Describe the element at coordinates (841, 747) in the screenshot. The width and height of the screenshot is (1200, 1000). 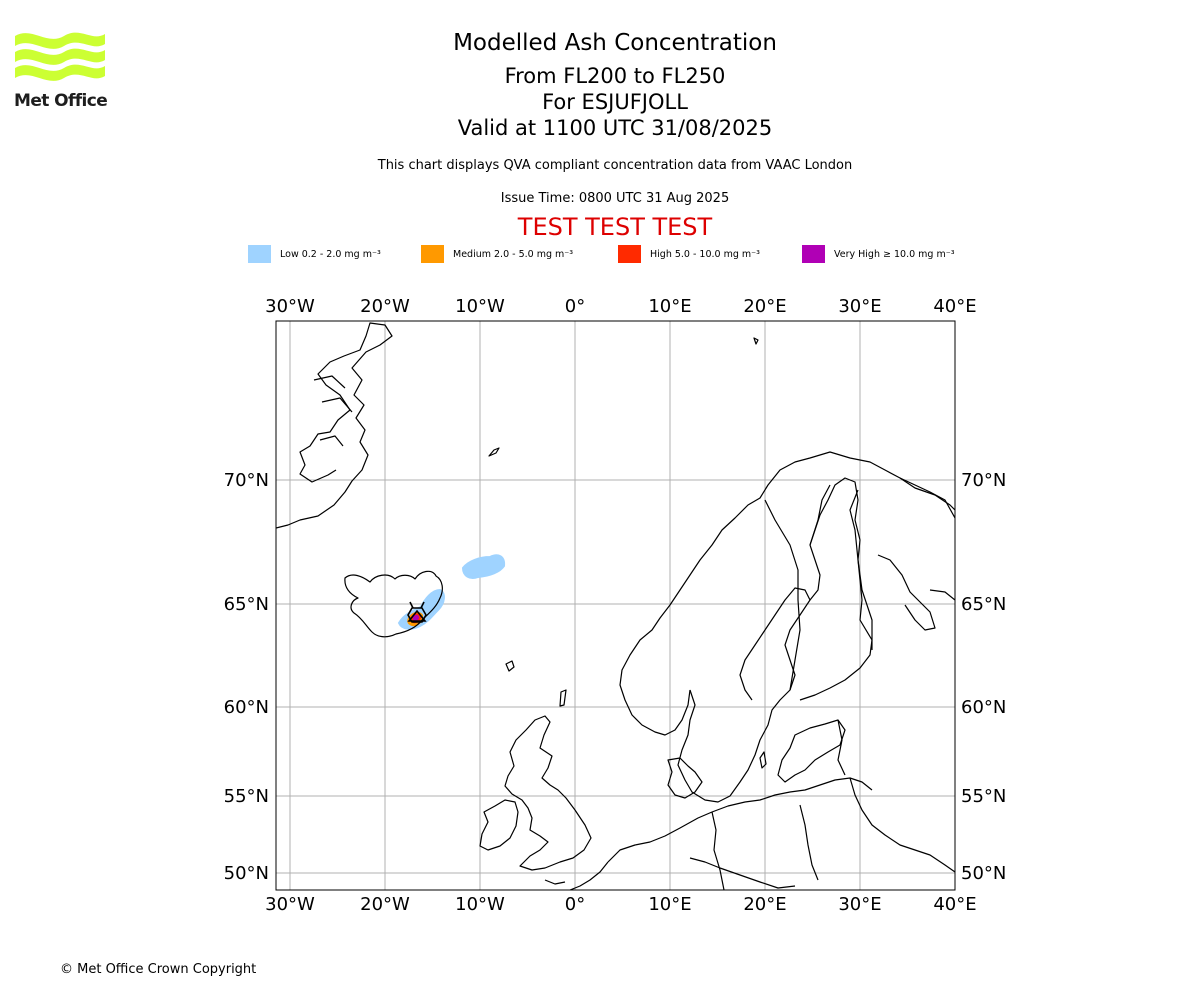
I see `border-baltics-russia` at that location.